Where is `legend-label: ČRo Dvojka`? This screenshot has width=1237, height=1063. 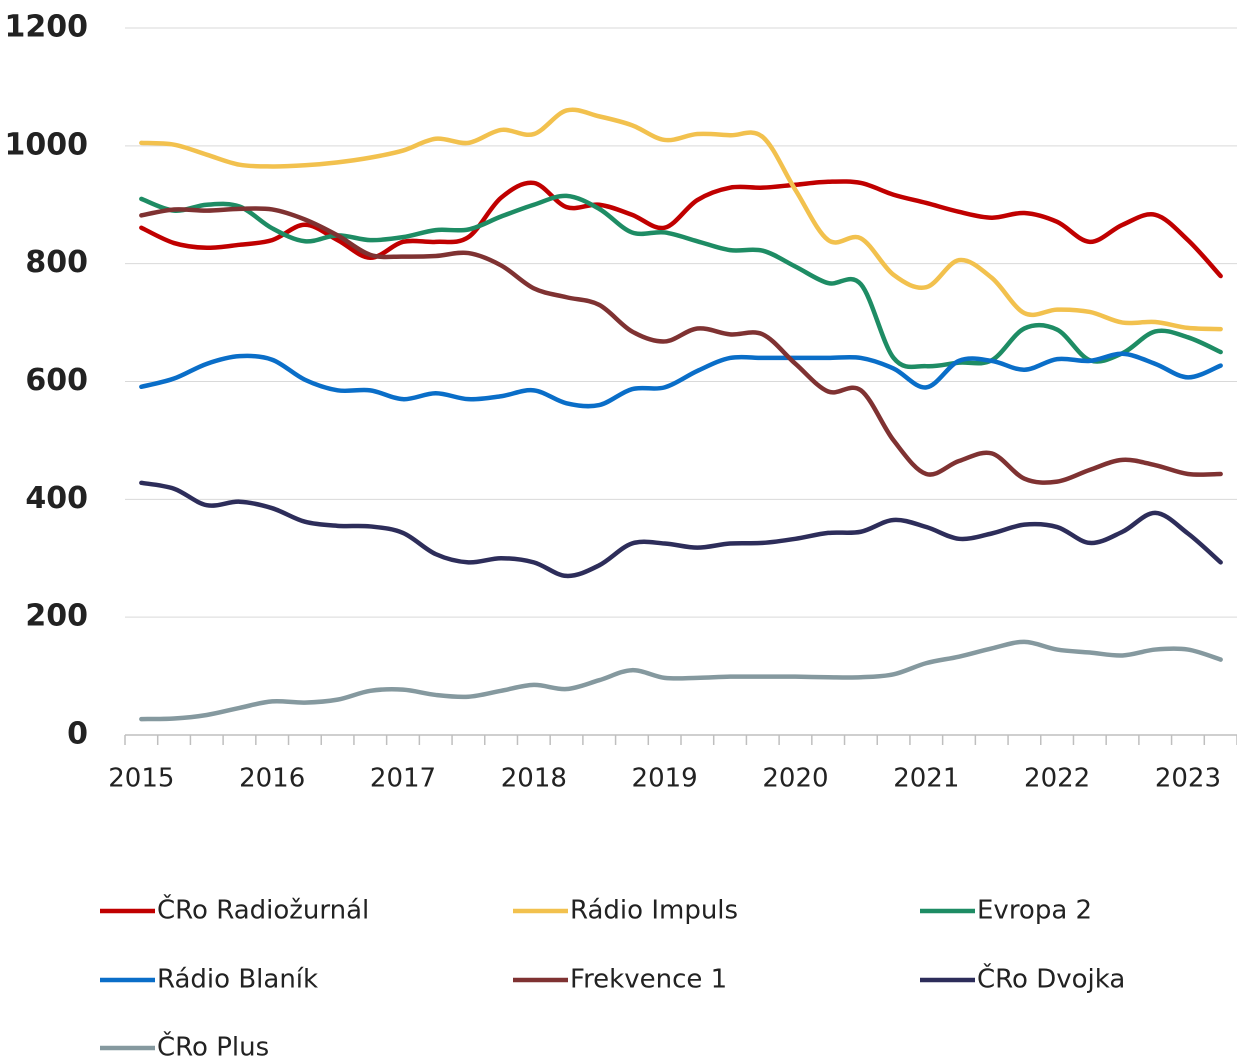 legend-label: ČRo Dvojka is located at coordinates (1051, 979).